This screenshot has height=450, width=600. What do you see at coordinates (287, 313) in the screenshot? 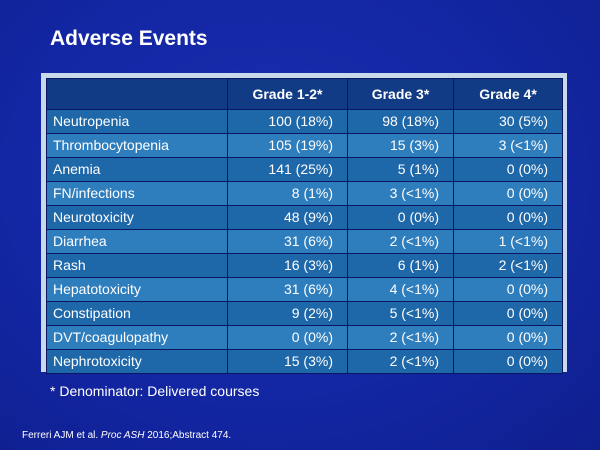
I see `grade-value-cell: 9 (2%)` at bounding box center [287, 313].